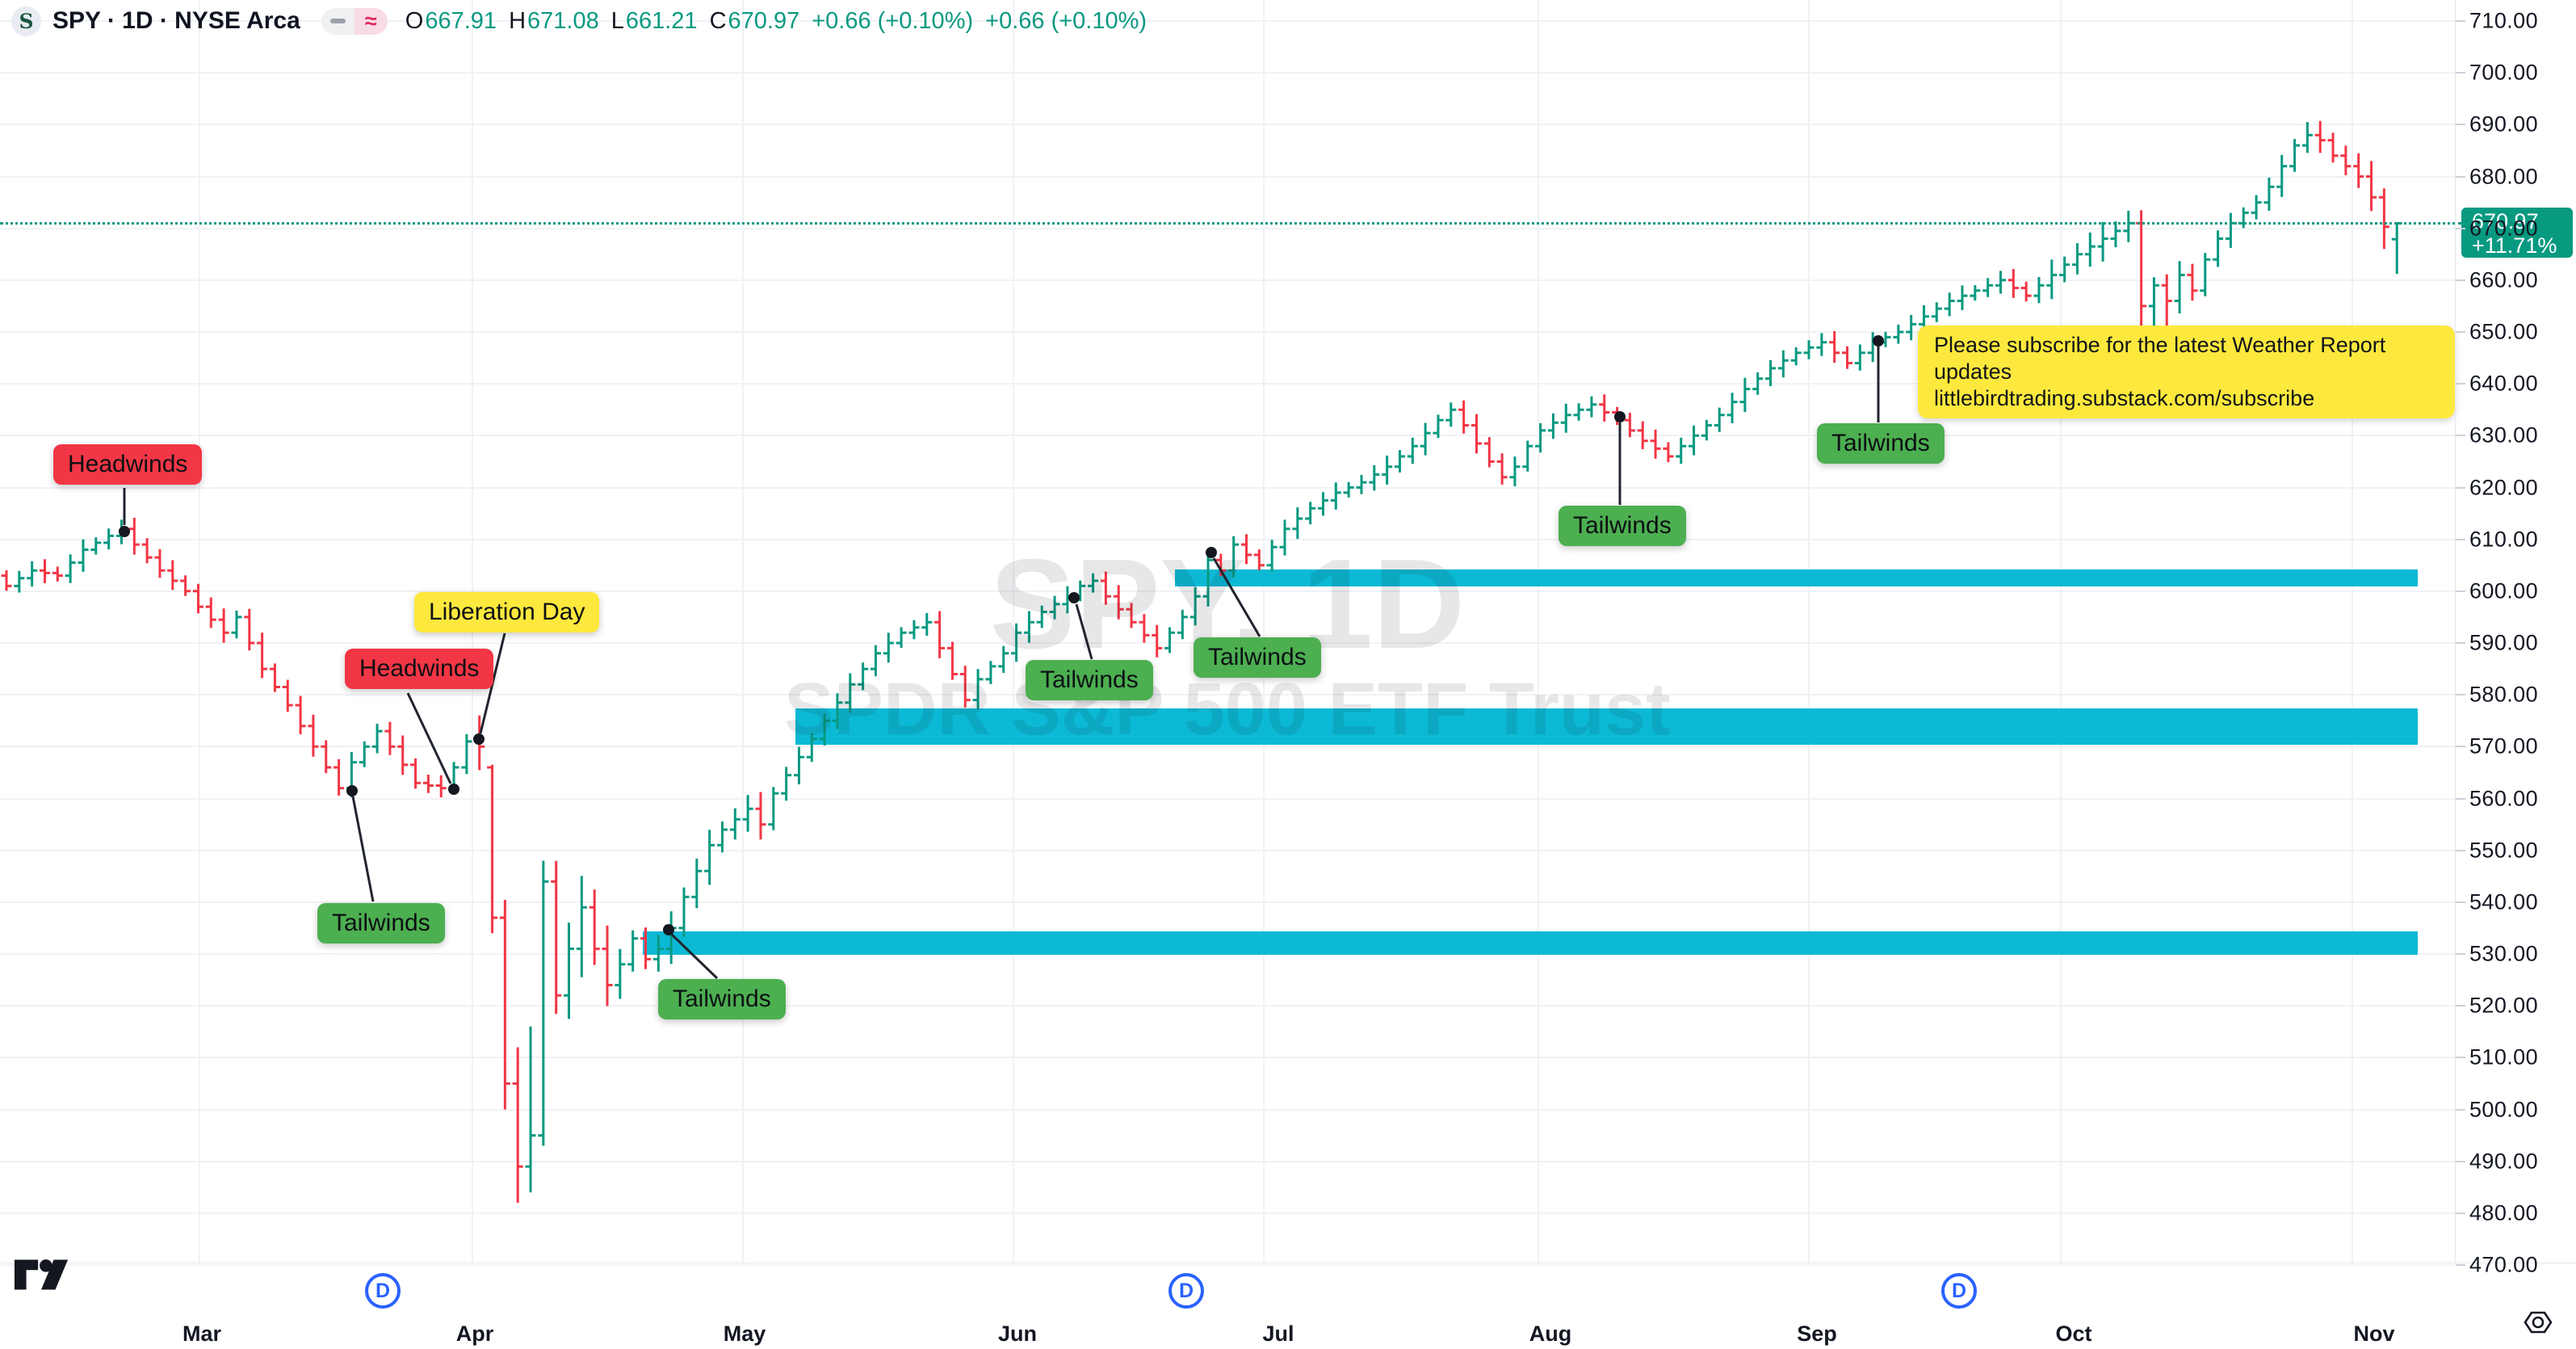 The height and width of the screenshot is (1349, 2576). What do you see at coordinates (2503, 435) in the screenshot?
I see `price-axis-label: 630.00` at bounding box center [2503, 435].